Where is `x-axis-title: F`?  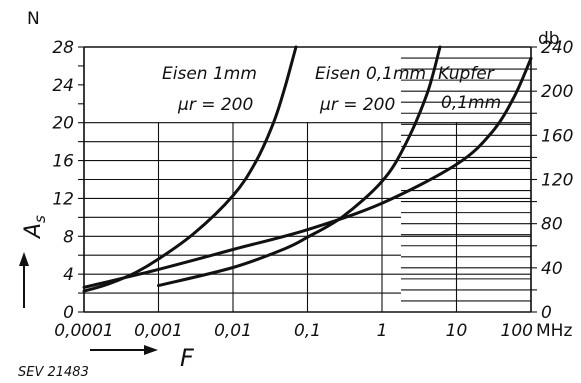
x-axis-title: F is located at coordinates (187, 358).